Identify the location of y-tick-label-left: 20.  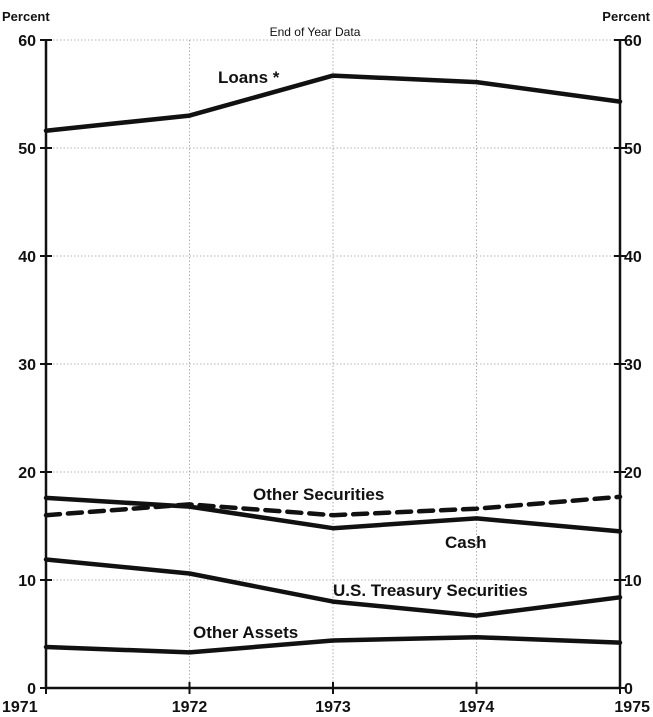
(27, 473).